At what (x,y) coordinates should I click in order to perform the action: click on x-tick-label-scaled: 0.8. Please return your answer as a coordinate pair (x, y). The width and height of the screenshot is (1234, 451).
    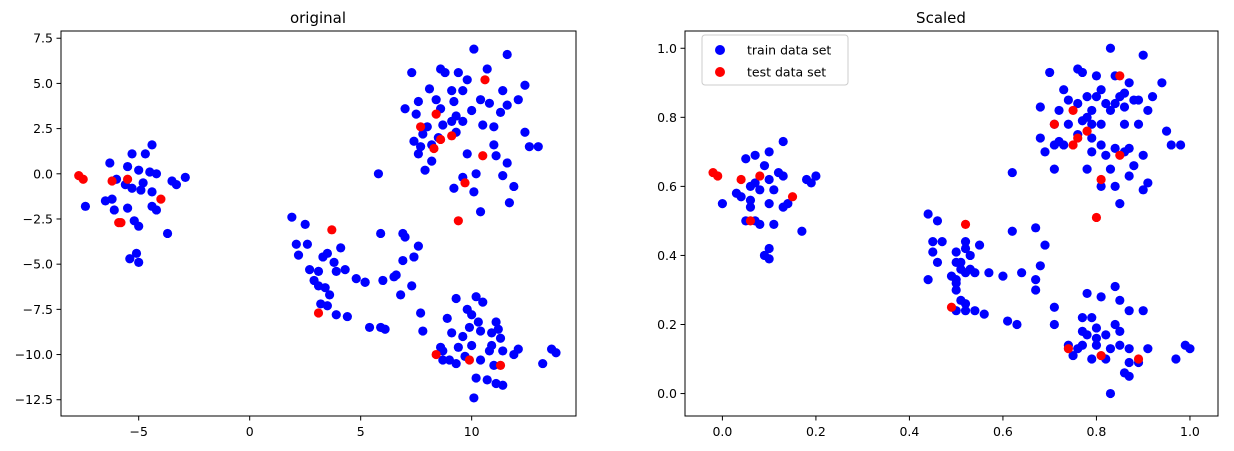
    Looking at the image, I should click on (1096, 431).